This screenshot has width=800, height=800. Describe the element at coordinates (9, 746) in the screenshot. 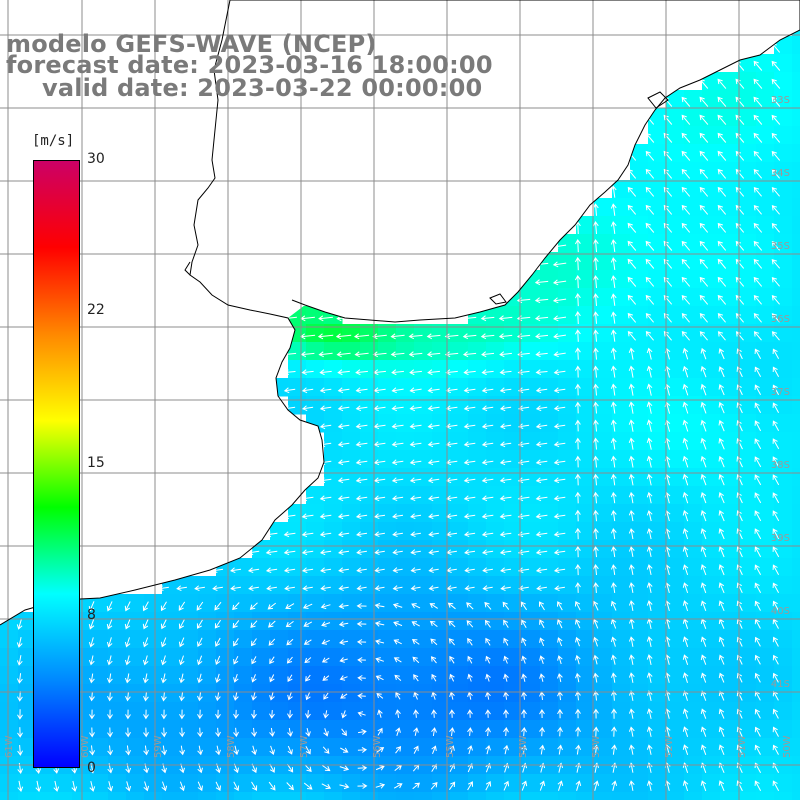

I see `longitude-label: 61W` at that location.